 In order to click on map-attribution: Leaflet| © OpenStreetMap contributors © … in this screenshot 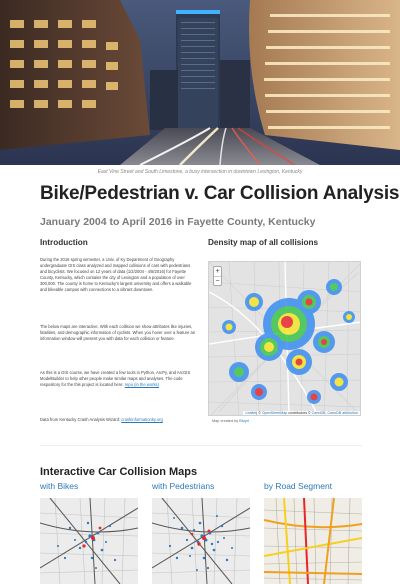, I will do `click(301, 413)`.